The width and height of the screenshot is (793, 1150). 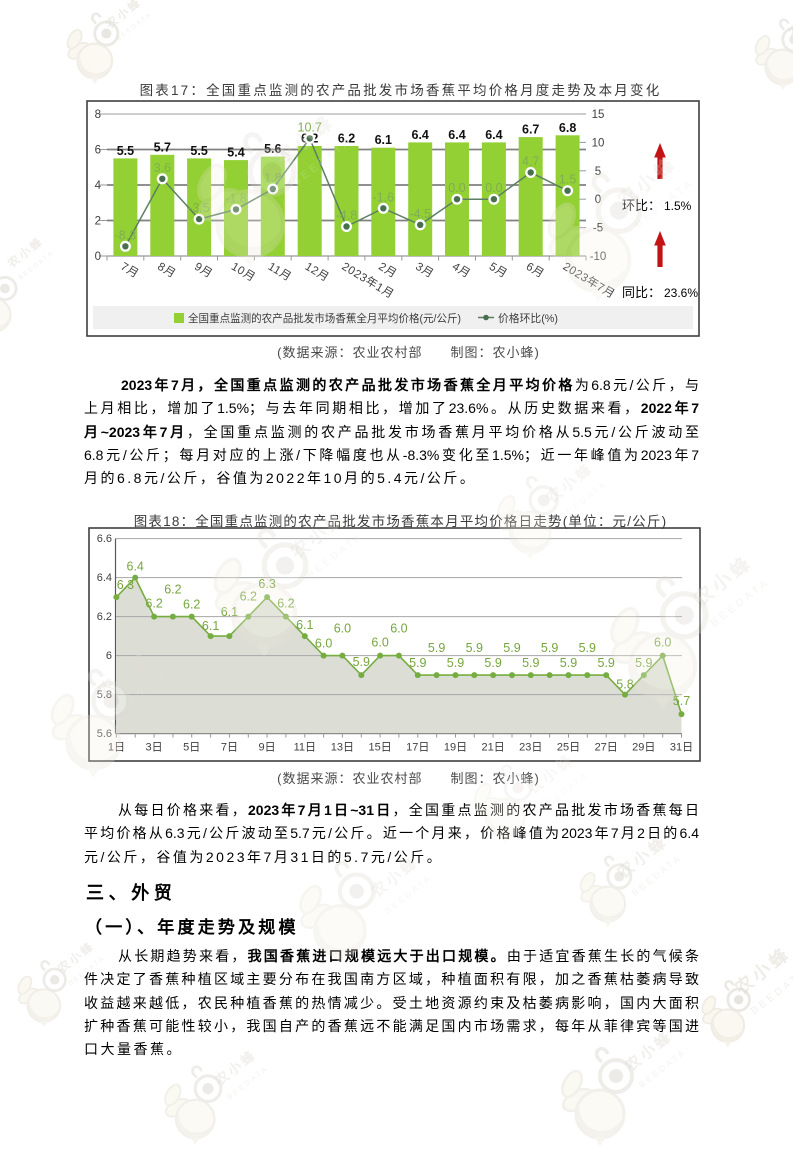 What do you see at coordinates (98, 186) in the screenshot?
I see `svg-text: 4` at bounding box center [98, 186].